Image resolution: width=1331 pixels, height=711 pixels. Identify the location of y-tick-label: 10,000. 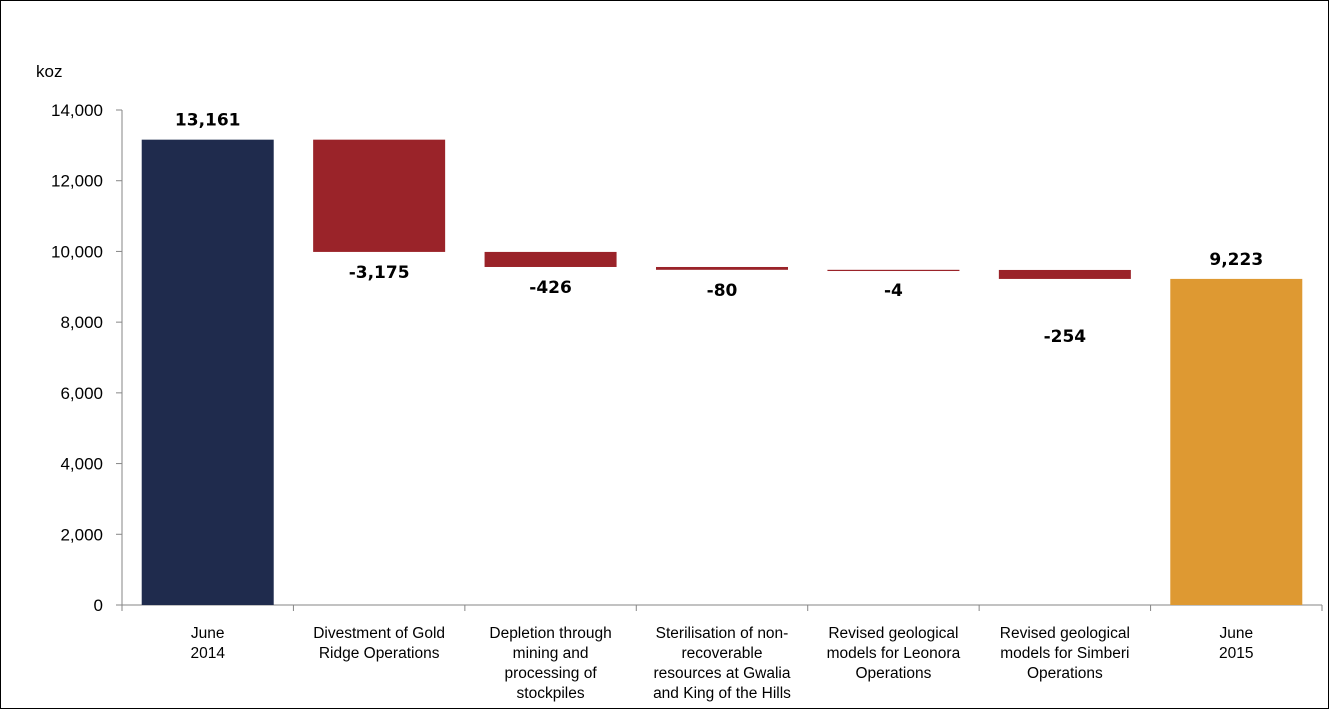
(77, 251).